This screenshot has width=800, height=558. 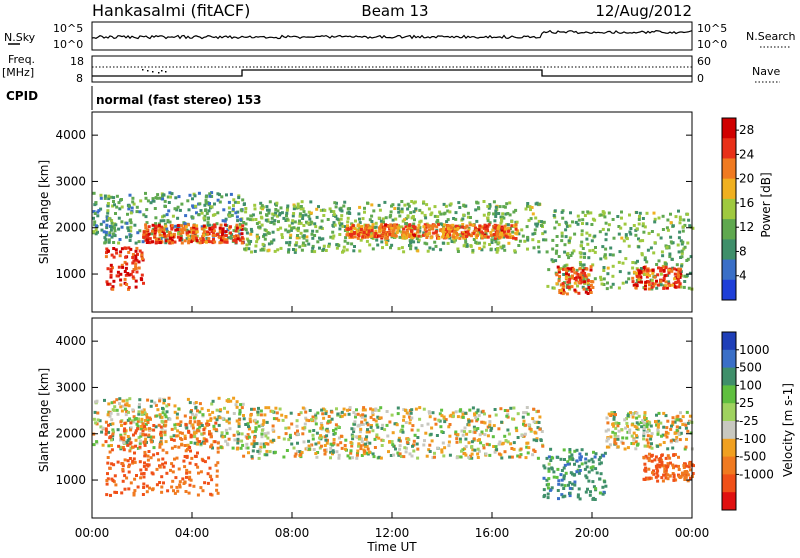 What do you see at coordinates (179, 100) in the screenshot?
I see `cpid-text: normal (fast stereo) 153` at bounding box center [179, 100].